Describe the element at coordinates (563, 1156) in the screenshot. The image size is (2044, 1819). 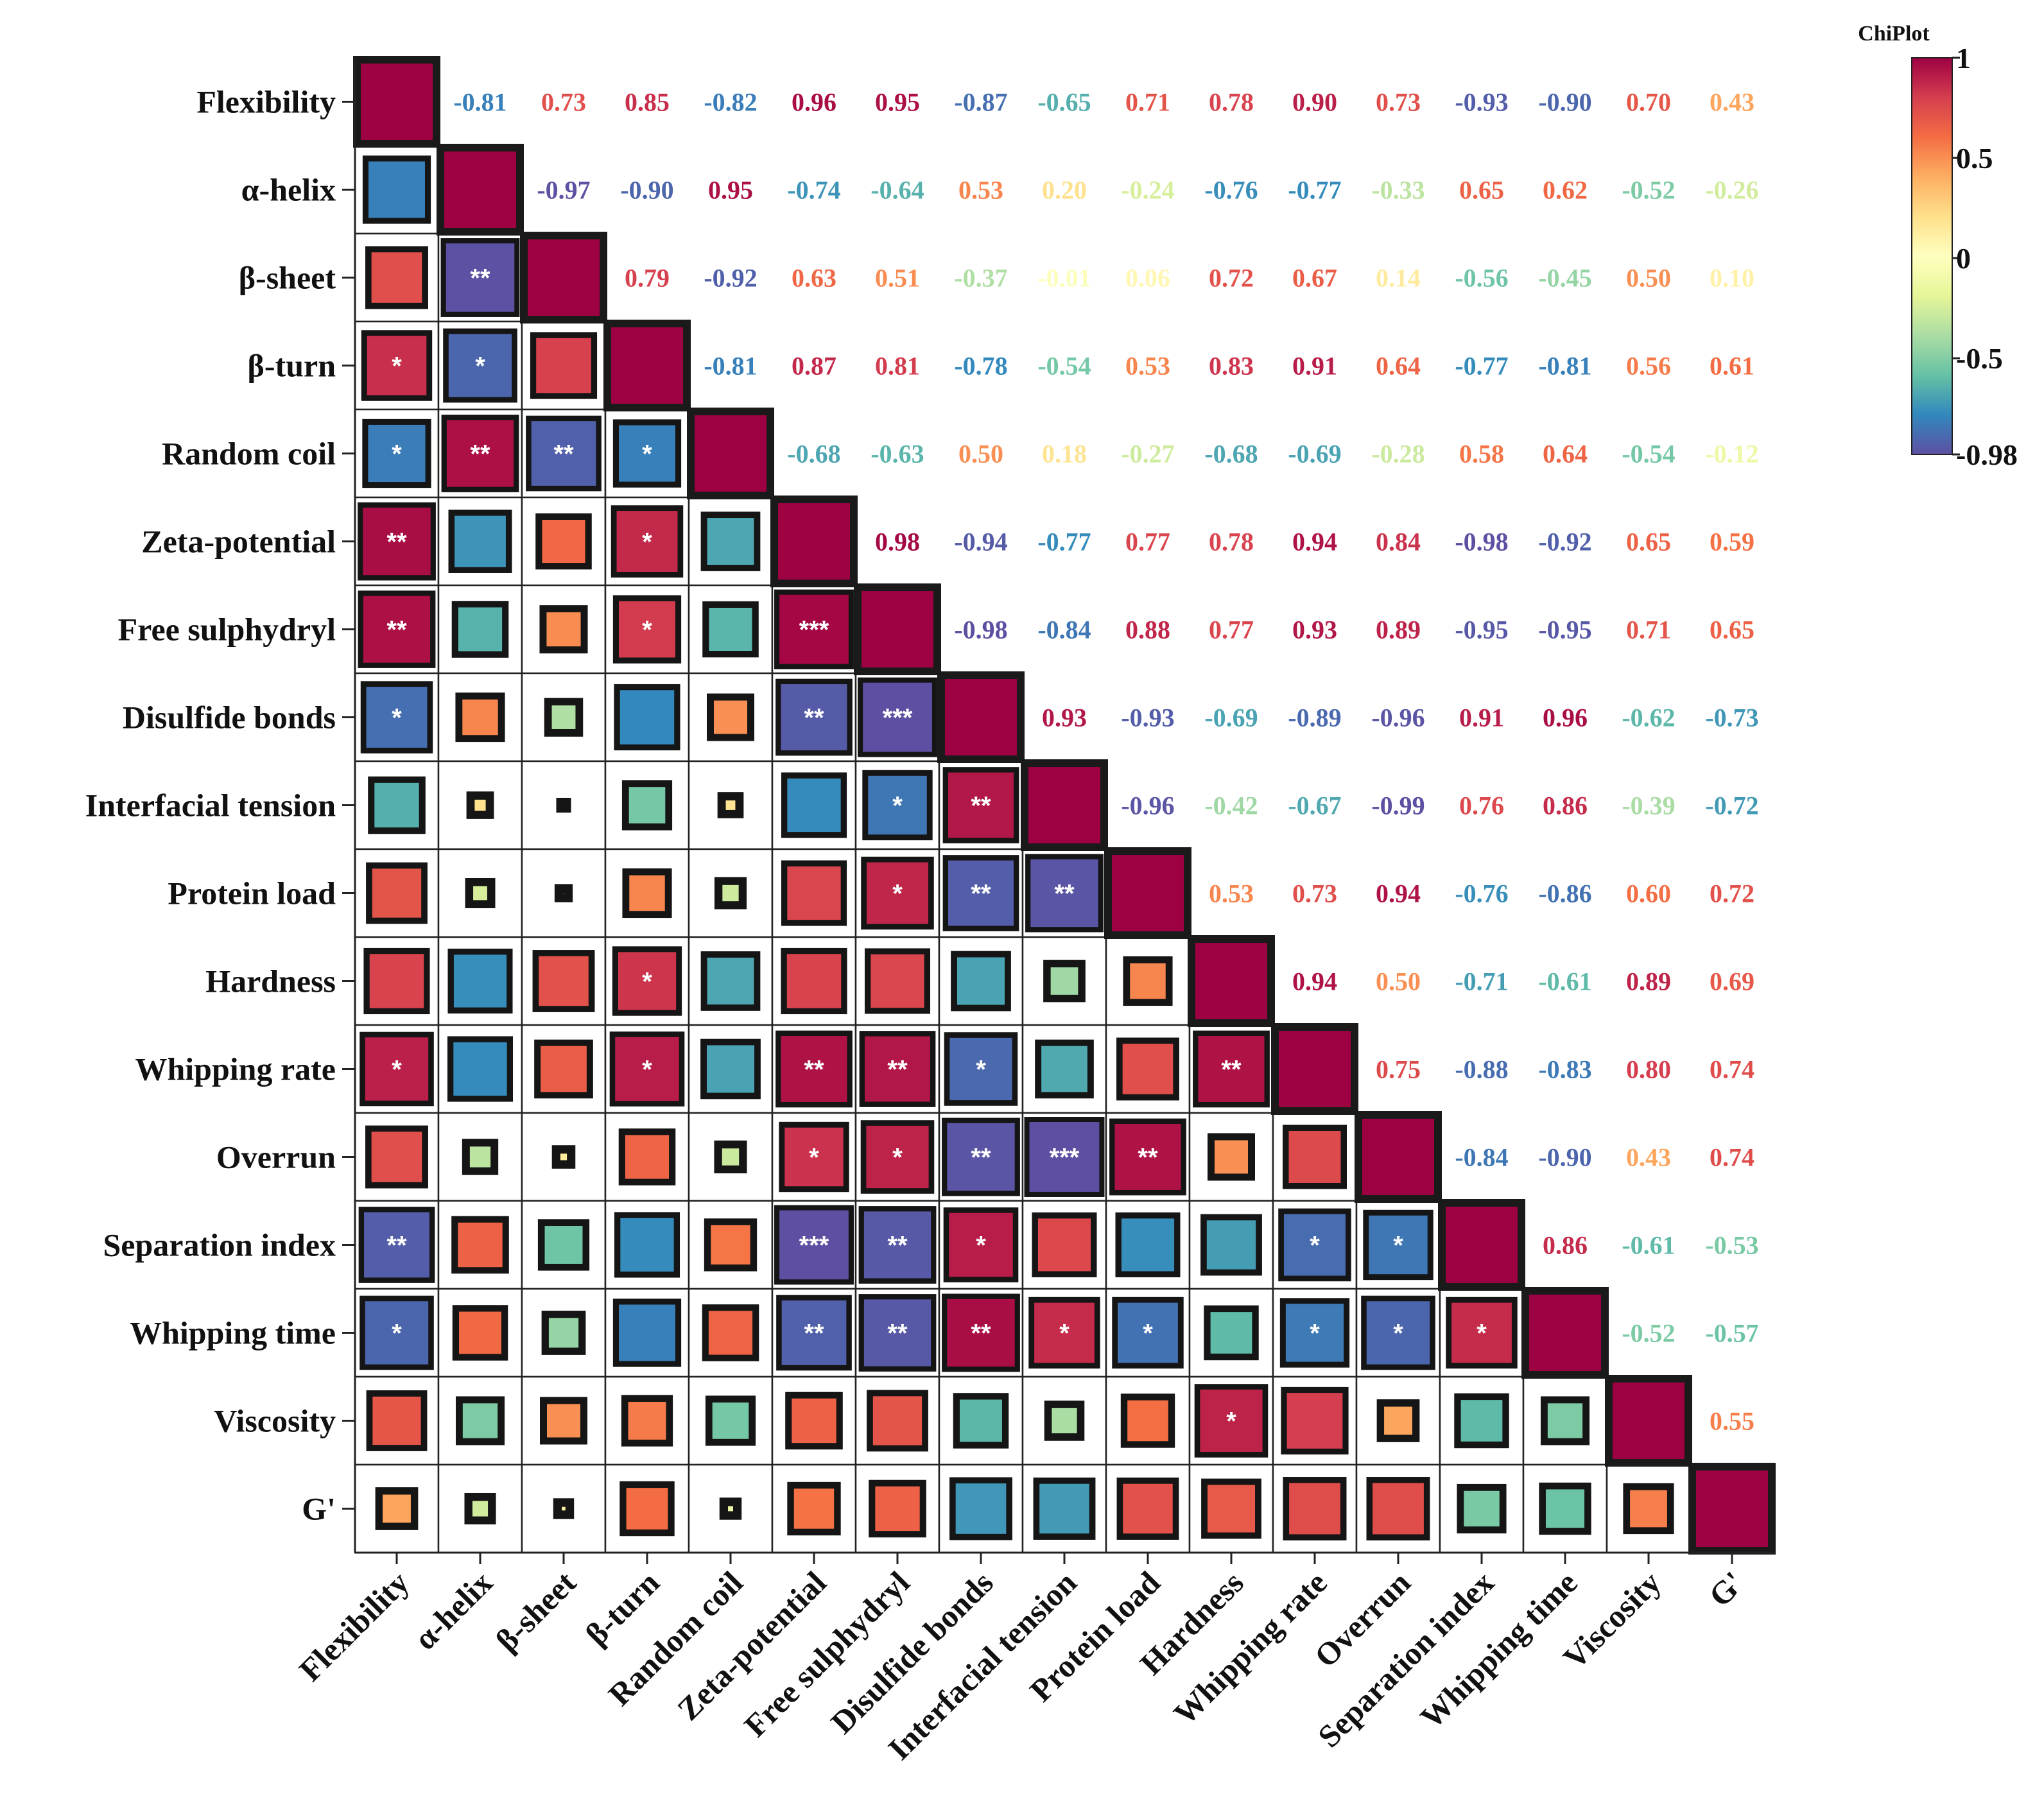
I see `cell-overrun-sheet` at that location.